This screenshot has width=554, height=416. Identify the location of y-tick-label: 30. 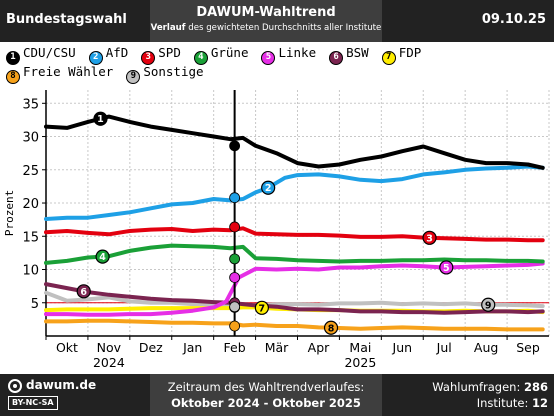
(30, 138).